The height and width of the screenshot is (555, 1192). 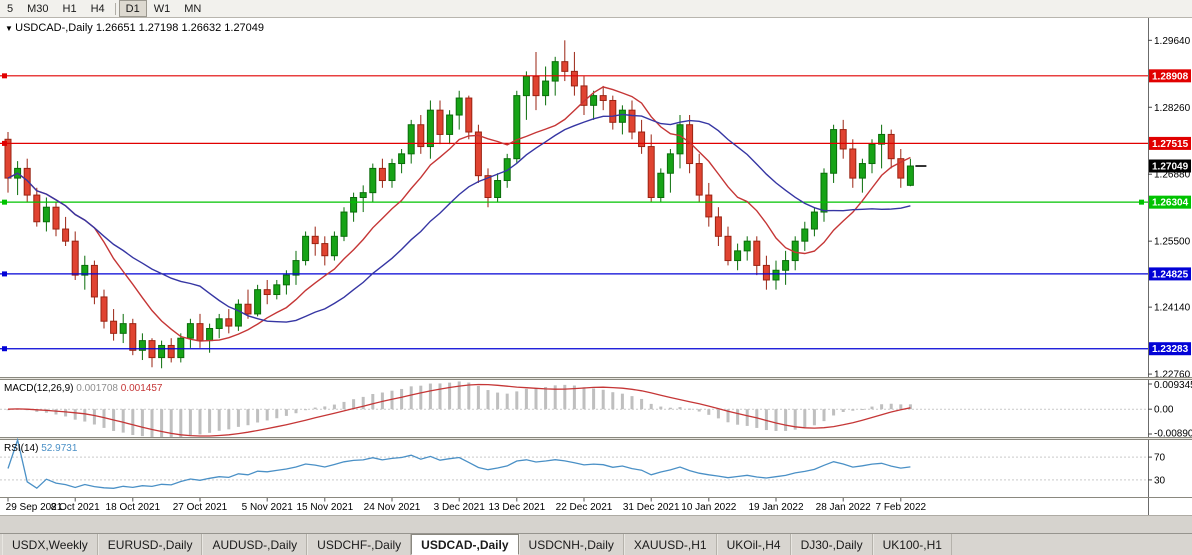 I want to click on svg-text: 1.24825, so click(x=1170, y=274).